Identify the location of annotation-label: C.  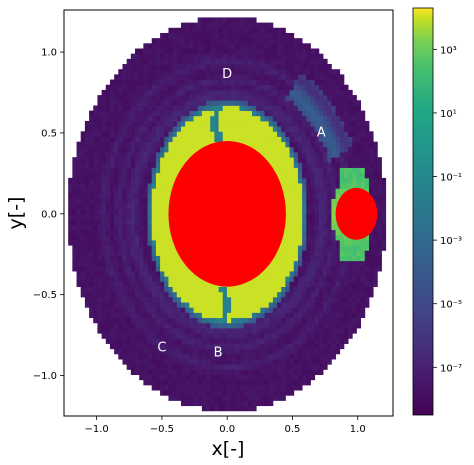
(161, 348).